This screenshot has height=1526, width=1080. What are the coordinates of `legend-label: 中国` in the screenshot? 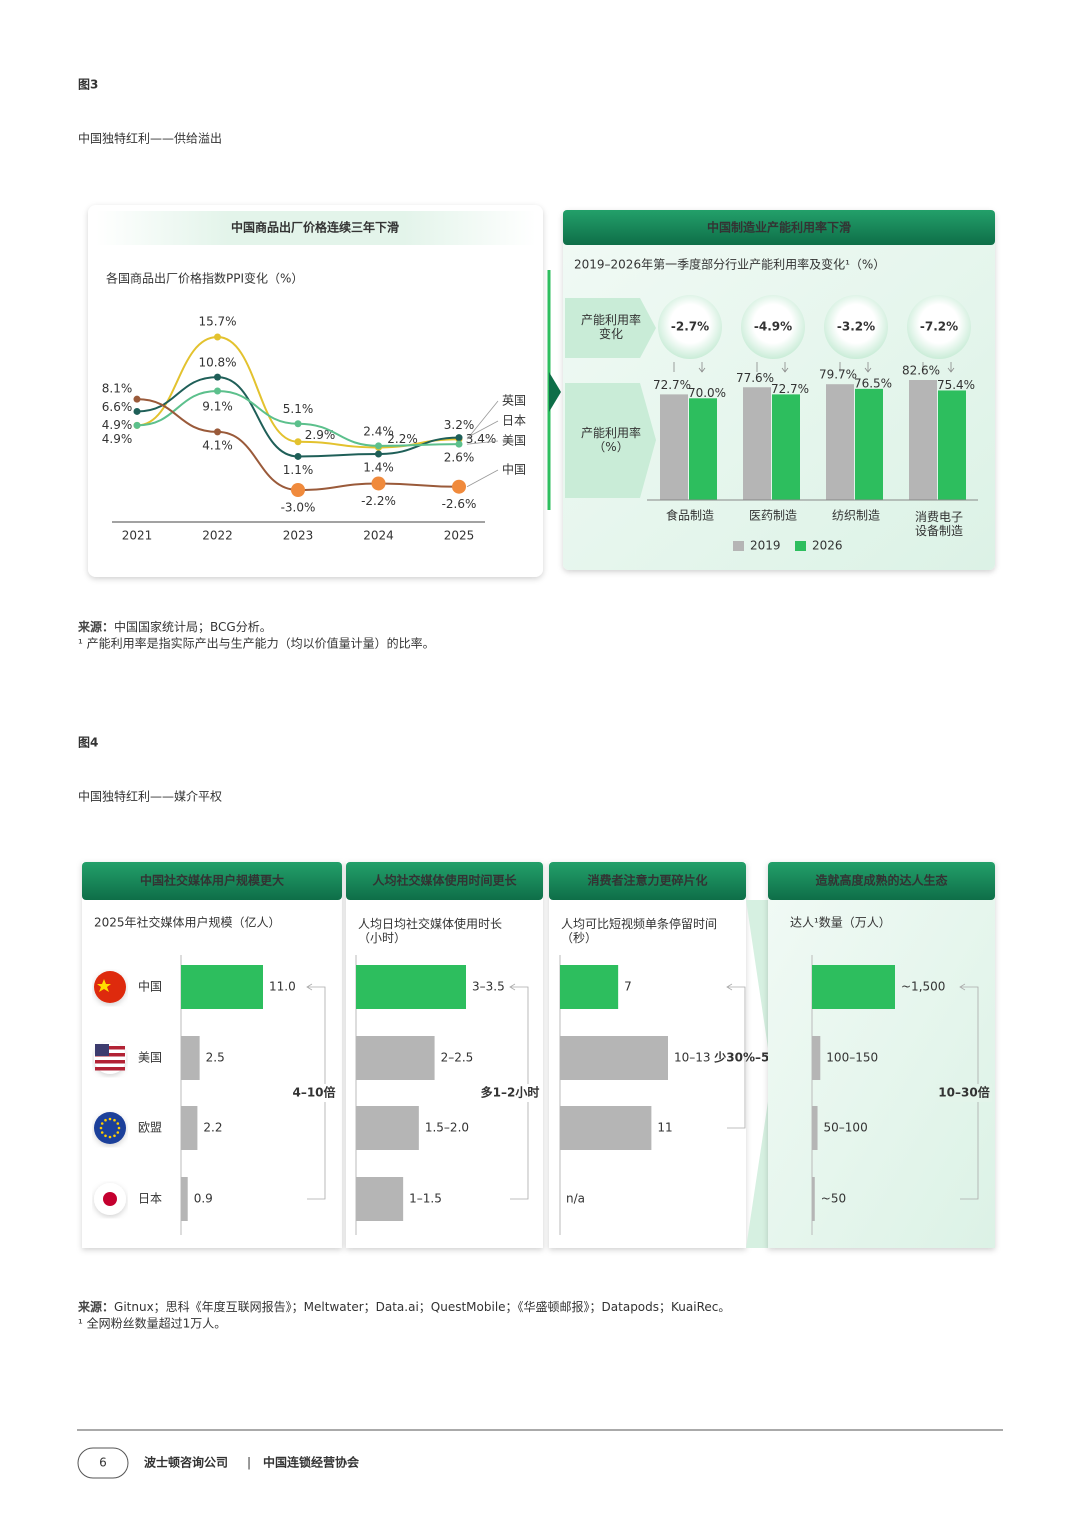 It's located at (514, 469).